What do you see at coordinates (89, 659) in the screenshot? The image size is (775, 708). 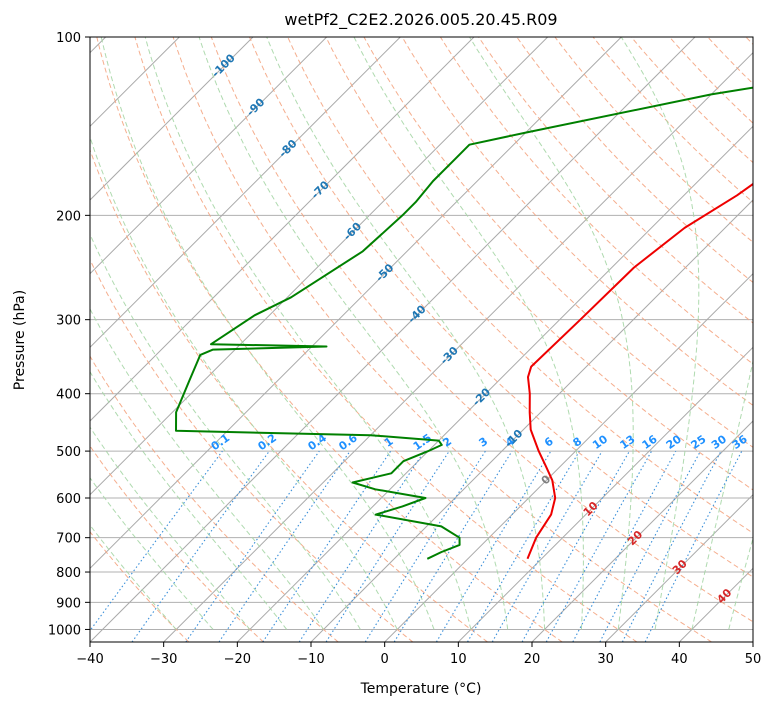 I see `x-tick-label: −40` at bounding box center [89, 659].